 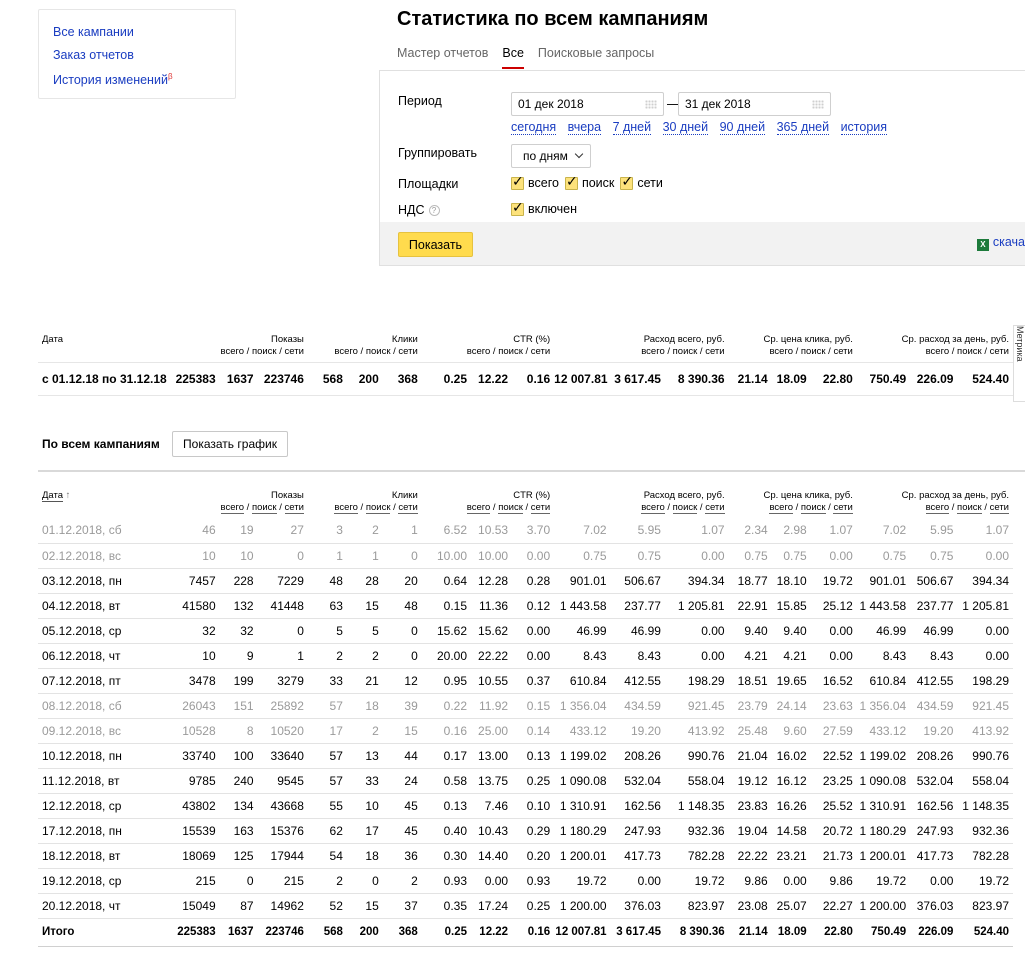 What do you see at coordinates (582, 531) in the screenshot?
I see `cell-spend-total: 7.02` at bounding box center [582, 531].